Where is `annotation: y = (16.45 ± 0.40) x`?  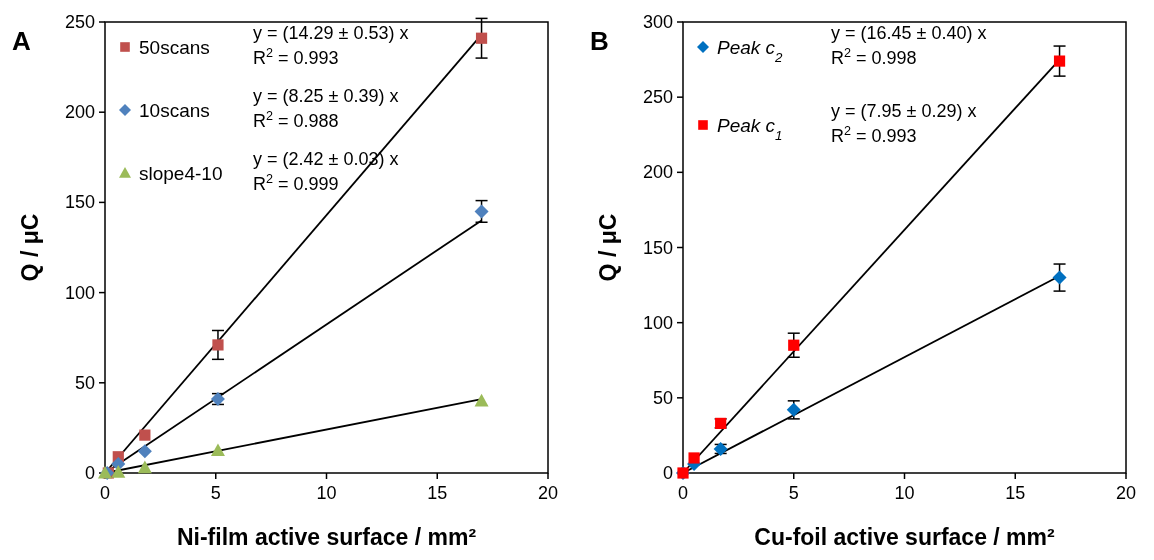
annotation: y = (16.45 ± 0.40) x is located at coordinates (909, 33).